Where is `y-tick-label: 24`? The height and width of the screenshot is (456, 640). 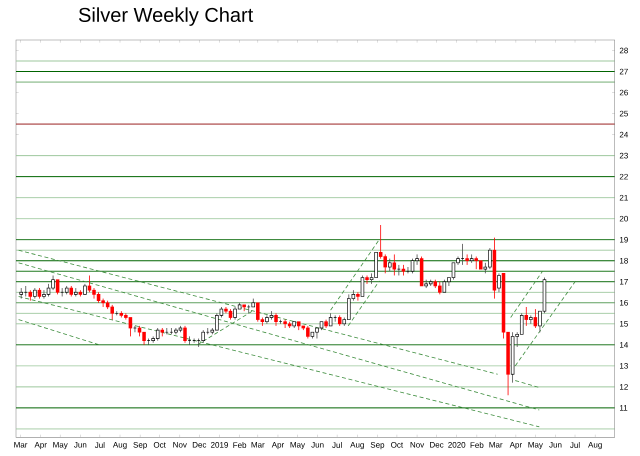
y-tick-label: 24 is located at coordinates (624, 135).